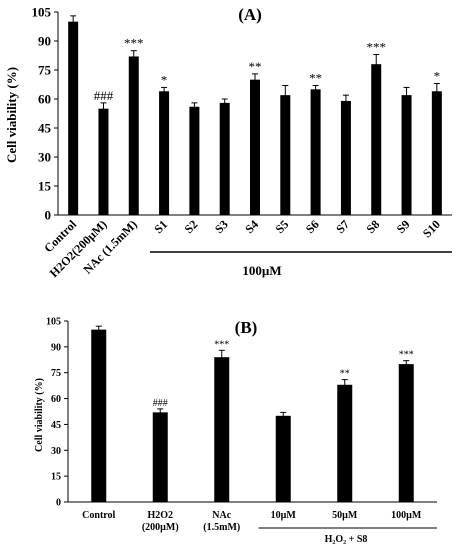 The width and height of the screenshot is (458, 550). What do you see at coordinates (45, 128) in the screenshot?
I see `chart-a-y-tick-label: 45` at bounding box center [45, 128].